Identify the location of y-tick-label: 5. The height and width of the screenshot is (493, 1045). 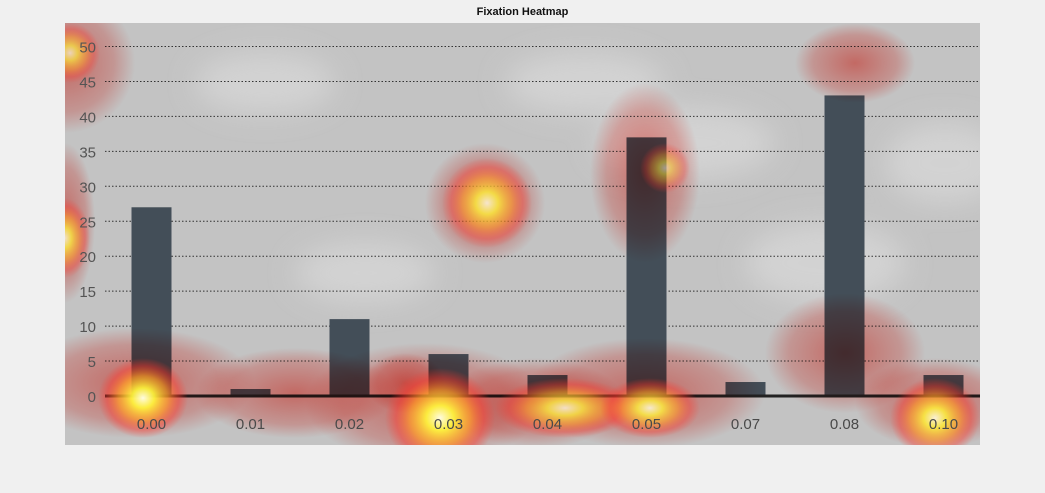
(92, 362).